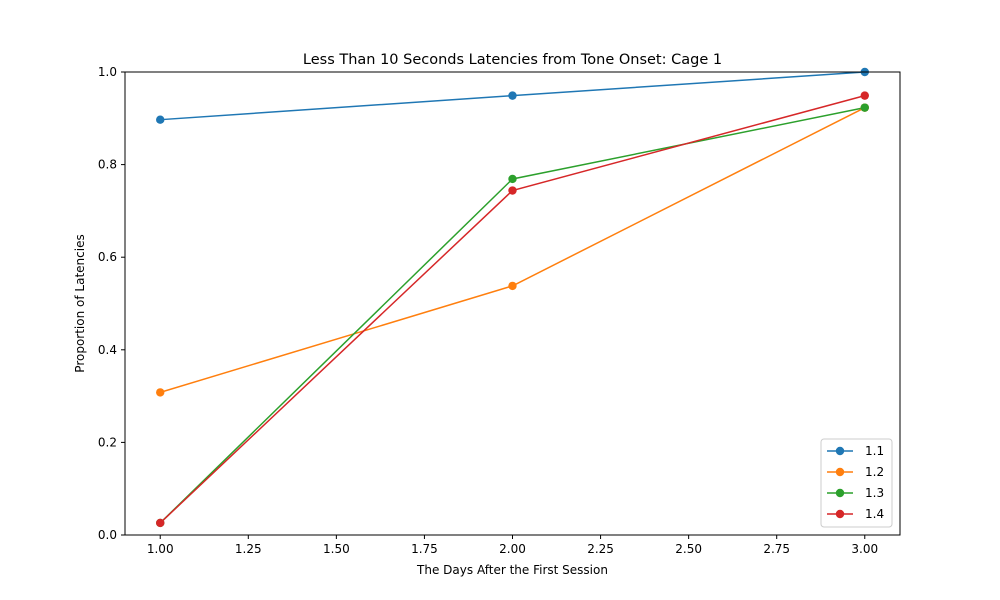 The width and height of the screenshot is (1000, 600). What do you see at coordinates (855, 514) in the screenshot?
I see `legend-entry: 1.4` at bounding box center [855, 514].